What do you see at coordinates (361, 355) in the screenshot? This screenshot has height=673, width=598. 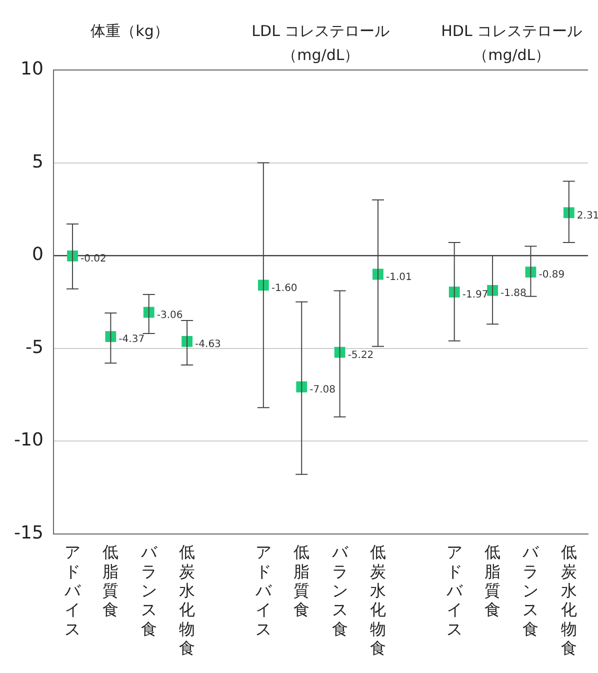 I see `data-label: -5.22` at bounding box center [361, 355].